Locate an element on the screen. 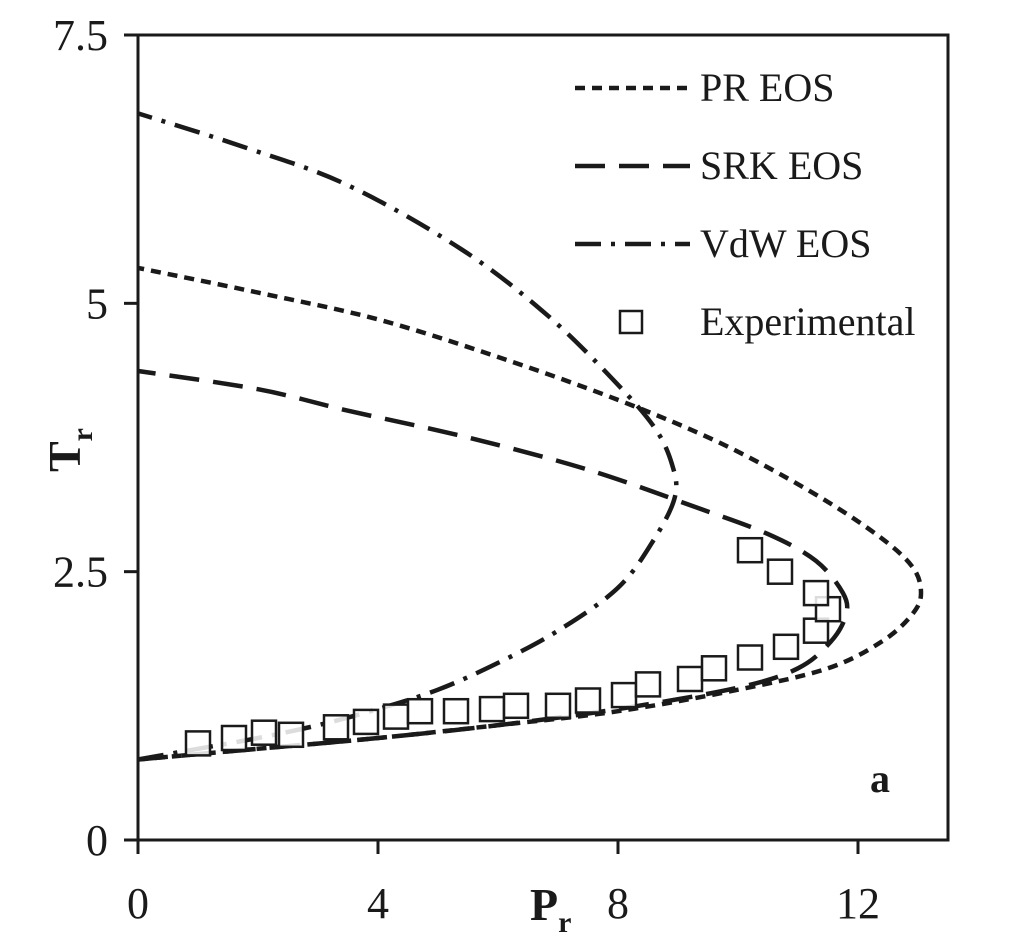 The image size is (1024, 949). y-axis-label: Tr is located at coordinates (69, 450).